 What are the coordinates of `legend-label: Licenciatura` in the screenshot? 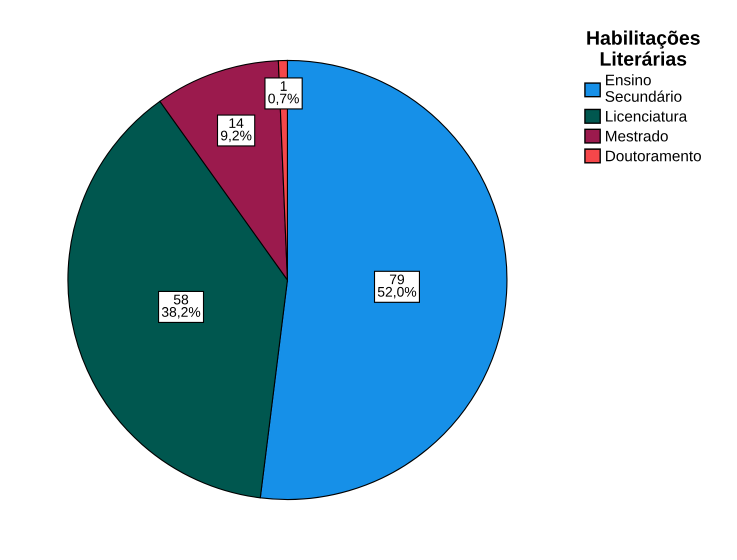 It's located at (647, 116).